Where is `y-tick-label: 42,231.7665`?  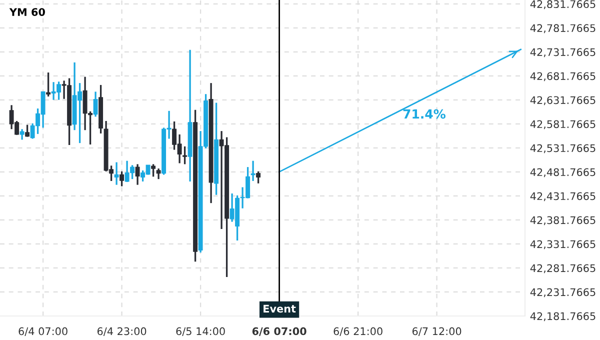
y-tick-label: 42,231.7665 is located at coordinates (563, 293).